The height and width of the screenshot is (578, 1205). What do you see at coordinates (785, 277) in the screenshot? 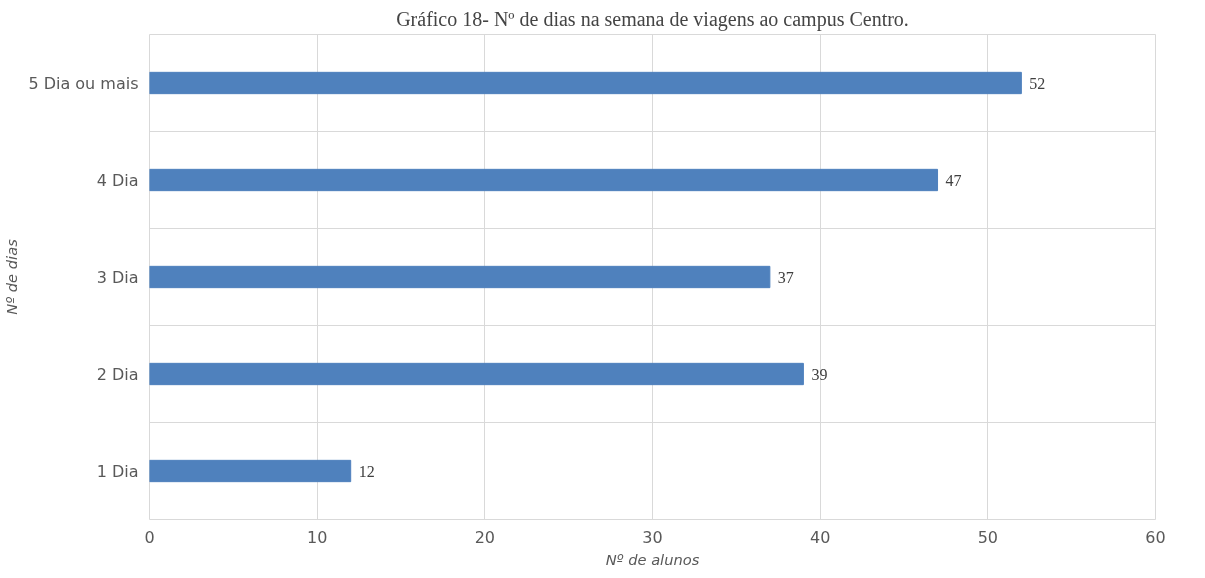
I see `data-label: 37` at bounding box center [785, 277].